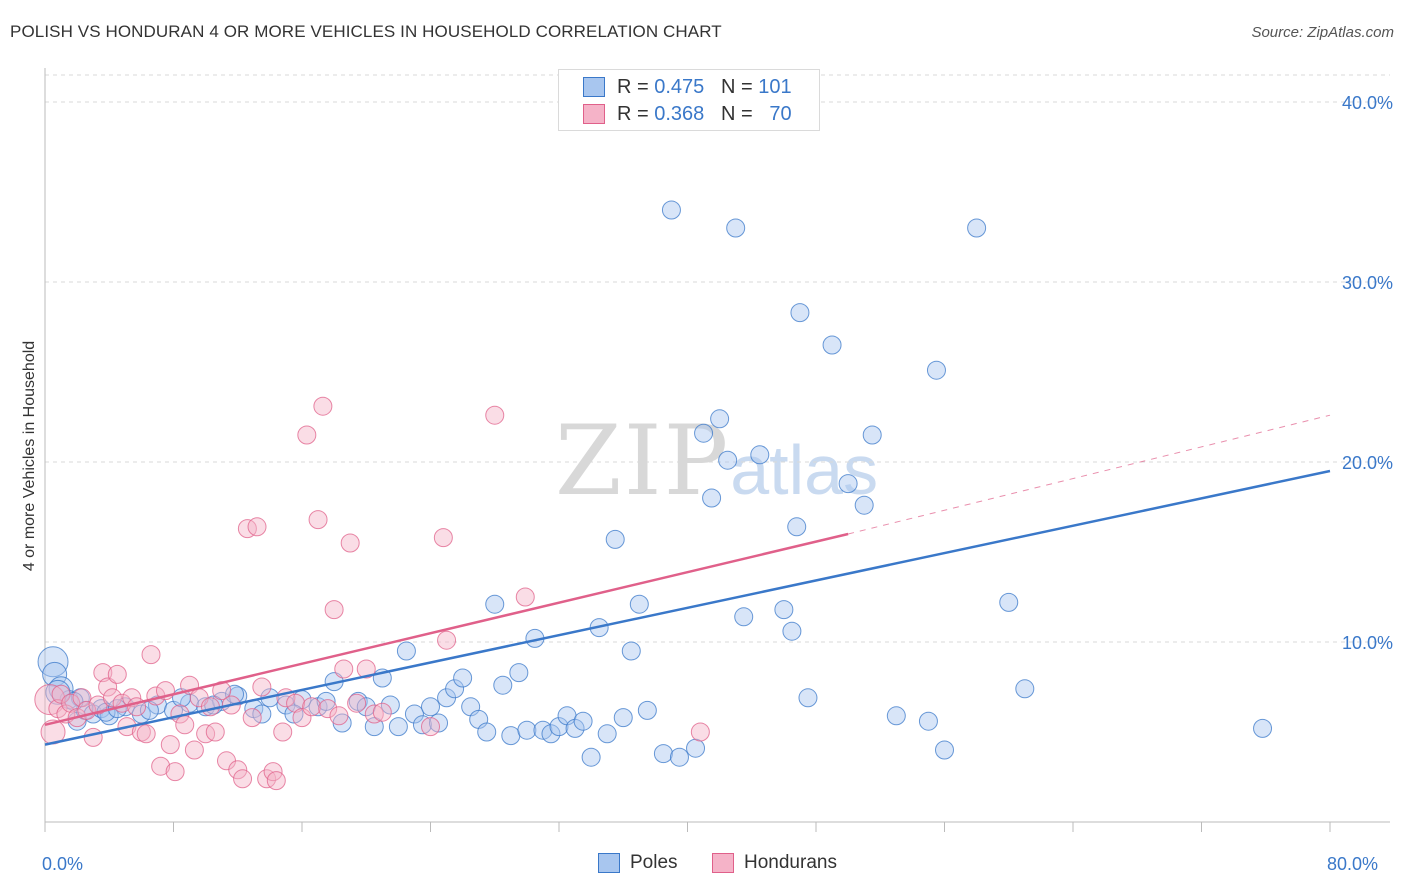 The image size is (1406, 892). What do you see at coordinates (594, 114) in the screenshot?
I see `legend-swatch-hondurans` at bounding box center [594, 114].